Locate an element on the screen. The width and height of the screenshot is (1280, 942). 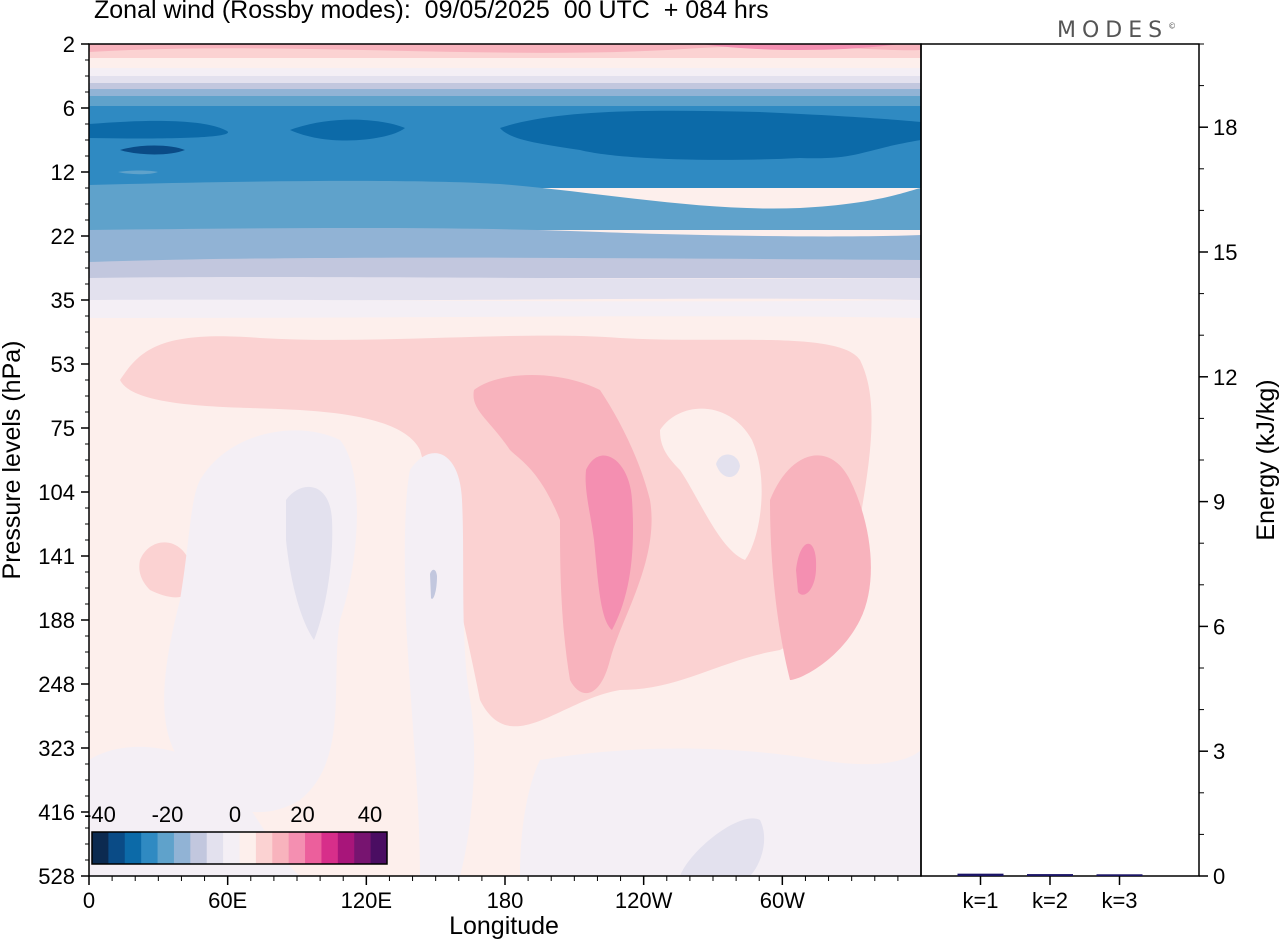
longitude-tick-label: 0 is located at coordinates (89, 900).